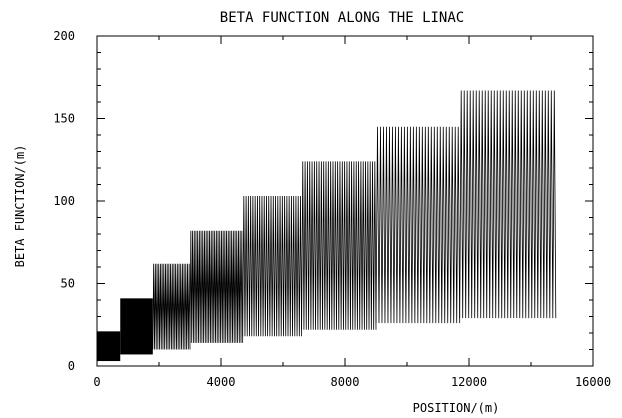 Image resolution: width=622 pixels, height=418 pixels. Describe the element at coordinates (345, 382) in the screenshot. I see `x-tick-label: 8000` at that location.